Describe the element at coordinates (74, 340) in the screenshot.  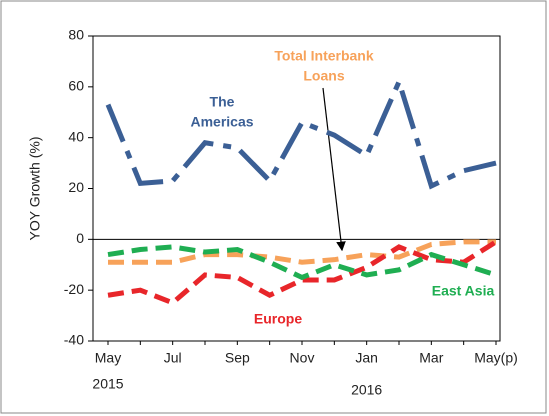
I see `y-tick-label: -40` at that location.